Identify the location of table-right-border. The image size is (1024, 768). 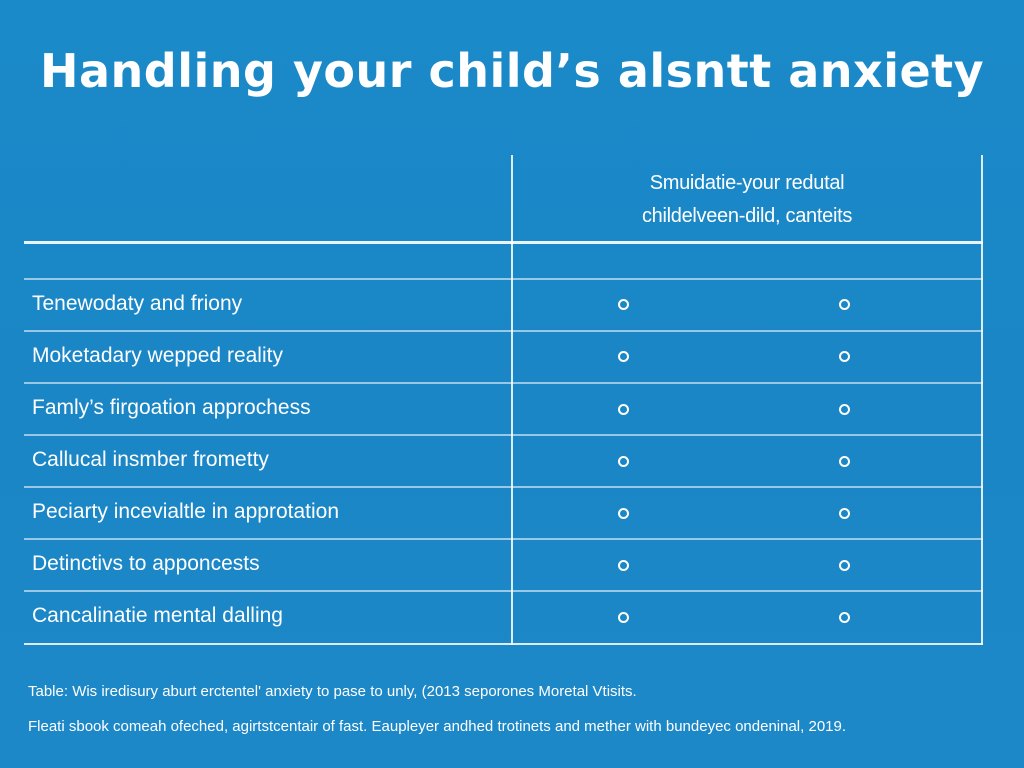
(982, 400).